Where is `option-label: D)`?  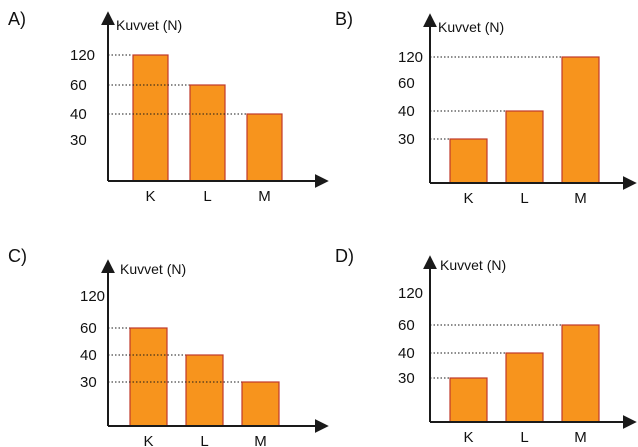 option-label: D) is located at coordinates (344, 256).